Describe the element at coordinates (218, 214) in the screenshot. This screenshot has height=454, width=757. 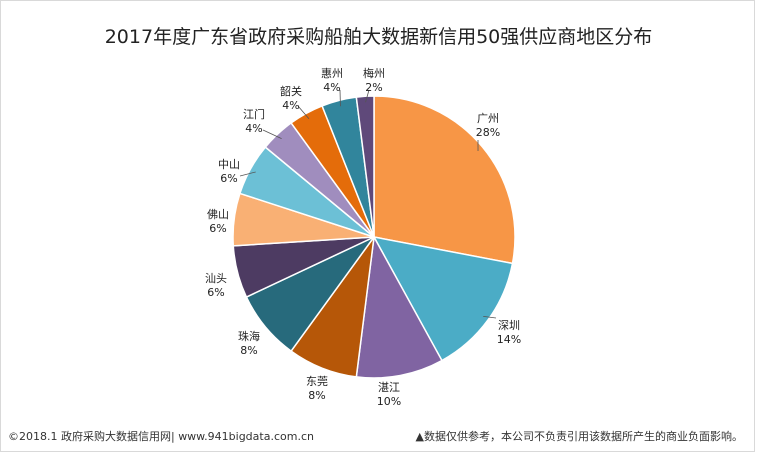
I see `slice-name-label: 佛山` at that location.